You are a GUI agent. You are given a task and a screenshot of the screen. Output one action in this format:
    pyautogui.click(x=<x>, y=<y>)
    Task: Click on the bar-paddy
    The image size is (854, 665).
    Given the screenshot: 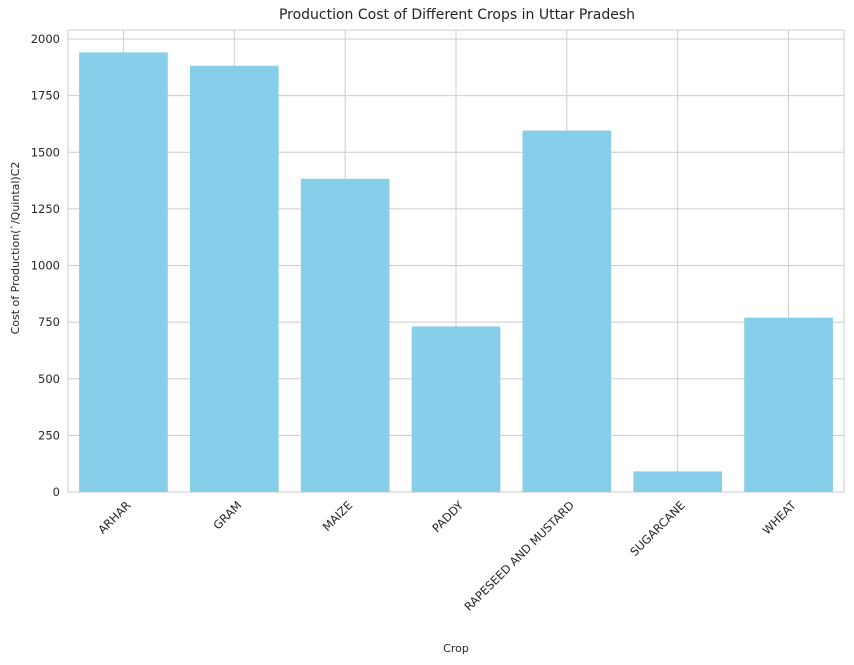 What is the action you would take?
    pyautogui.click(x=456, y=409)
    